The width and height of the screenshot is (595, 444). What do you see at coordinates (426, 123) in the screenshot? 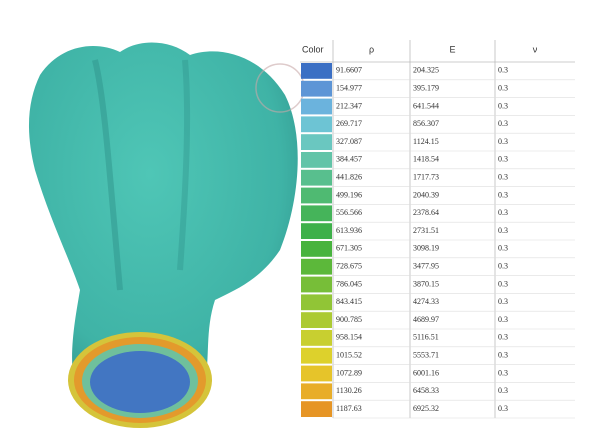
I see `modulus-cell: 856.307` at bounding box center [426, 123].